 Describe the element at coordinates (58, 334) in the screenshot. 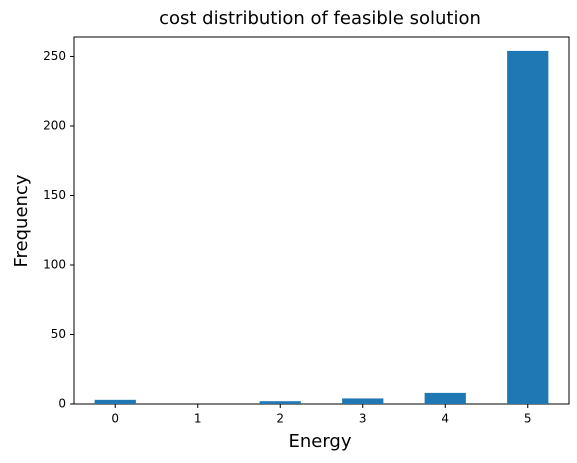

I see `y-tick-label: 50` at that location.